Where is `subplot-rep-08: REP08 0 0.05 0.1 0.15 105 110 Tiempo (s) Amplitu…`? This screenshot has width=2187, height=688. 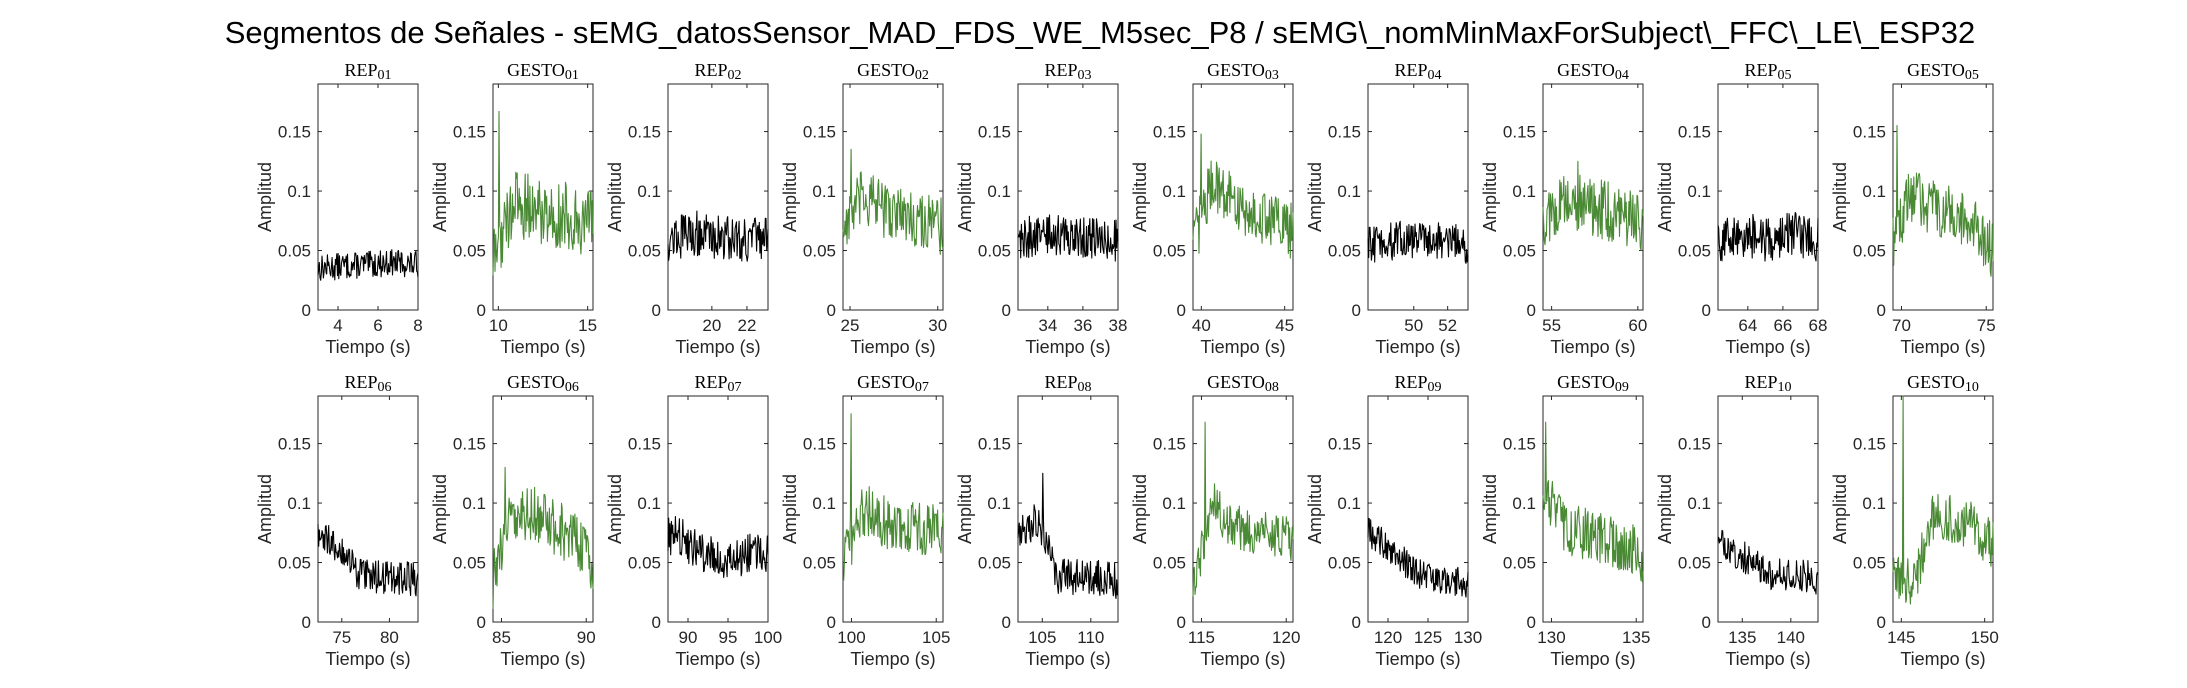
subplot-rep-08: REP08 0 0.05 0.1 0.15 105 110 Tiempo (s) Amplitu… is located at coordinates (1037, 520).